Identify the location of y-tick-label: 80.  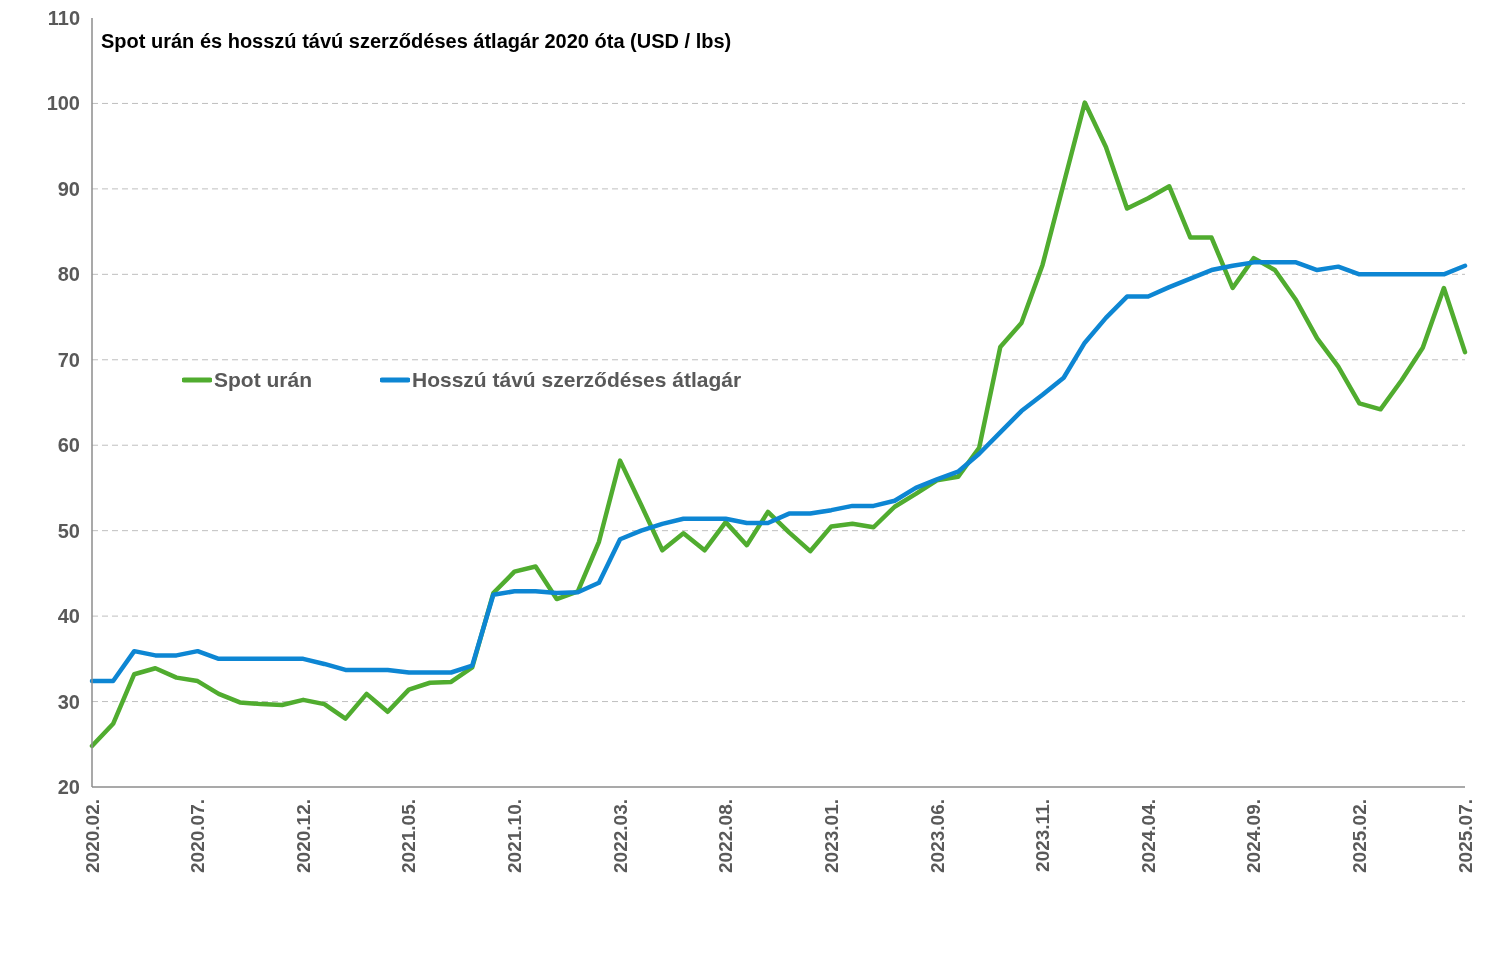
(68, 274).